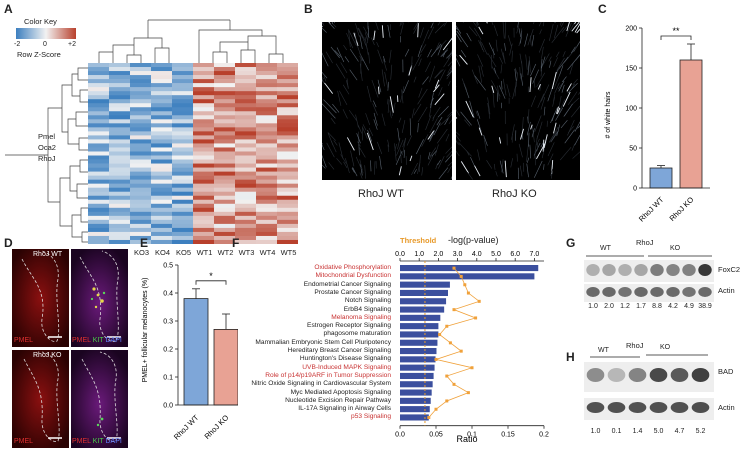 Image resolution: width=746 pixels, height=454 pixels. What do you see at coordinates (168, 350) in the screenshot?
I see `y-tick-label: 0.2` at bounding box center [168, 350].